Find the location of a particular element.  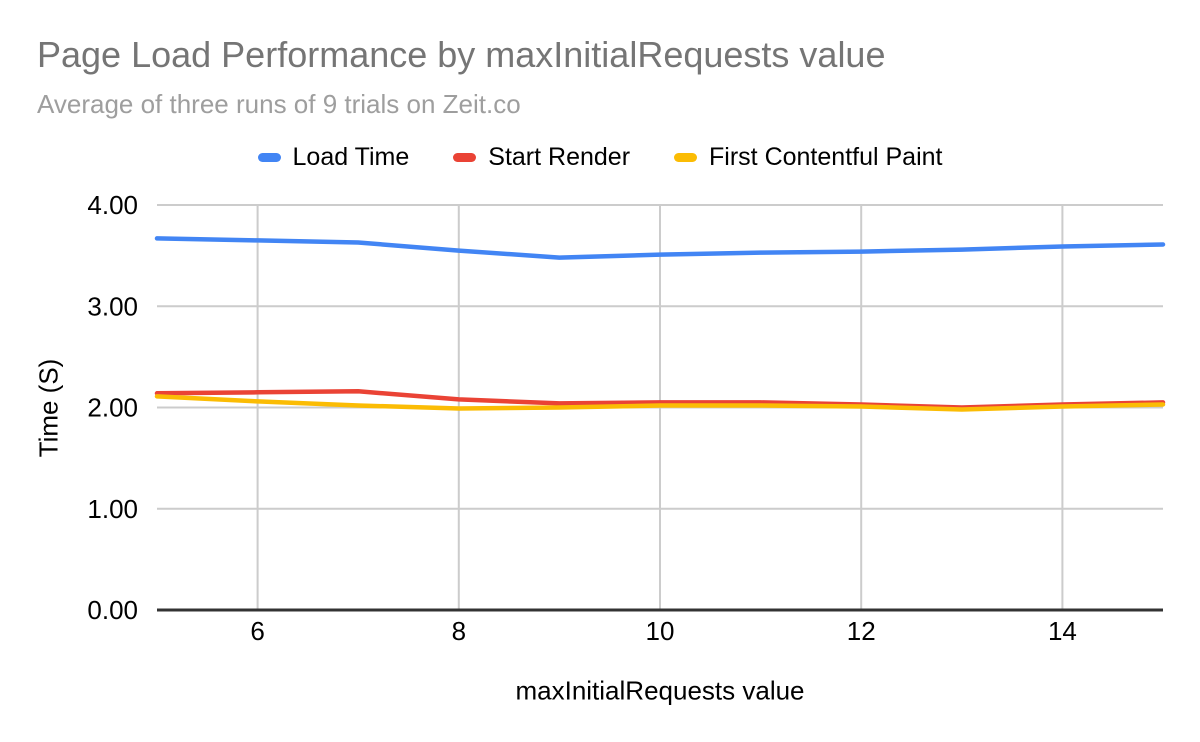

y-tick-label: 0.00 is located at coordinates (112, 610).